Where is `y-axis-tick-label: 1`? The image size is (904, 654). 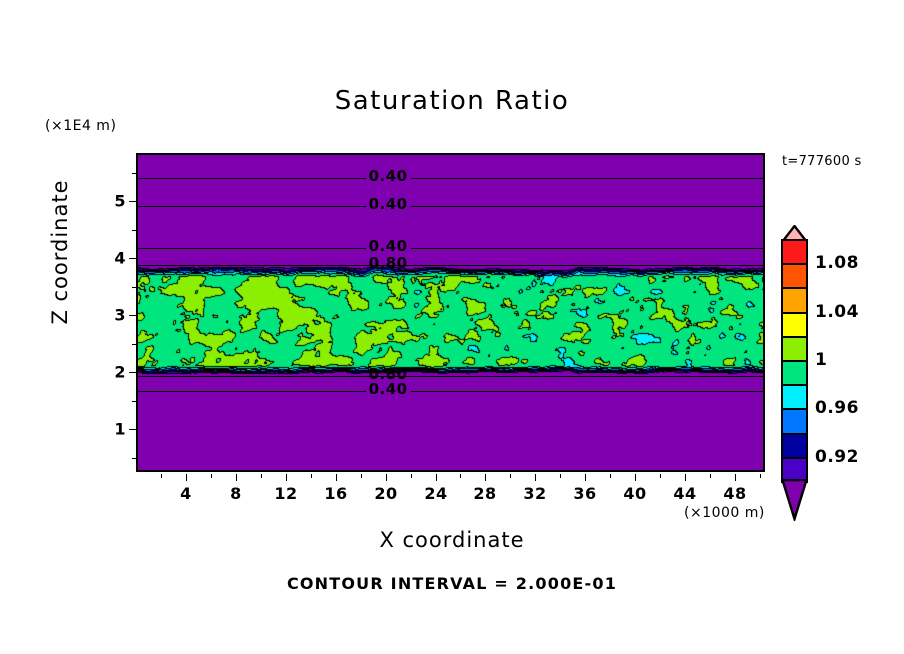 y-axis-tick-label: 1 is located at coordinates (120, 429).